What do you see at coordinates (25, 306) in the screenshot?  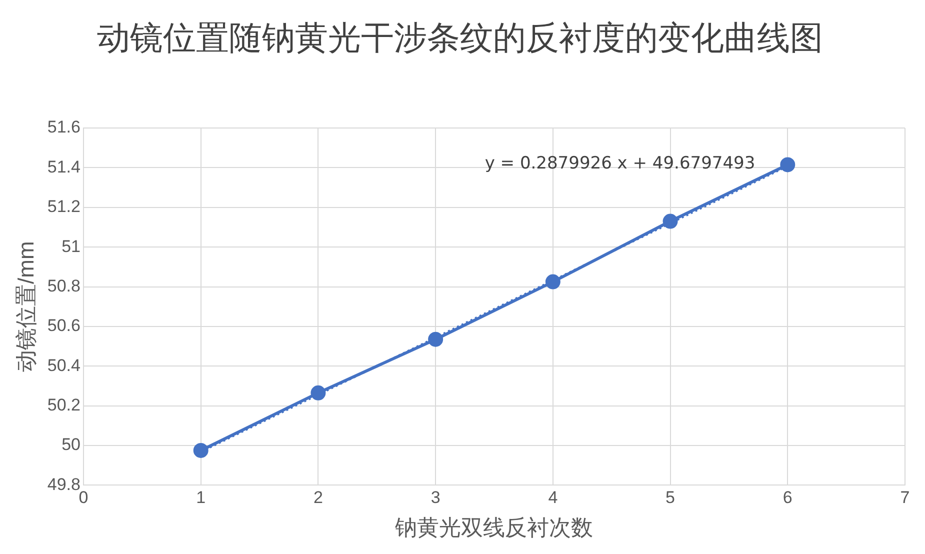 I see `y-axis-title: 动镜位置/mm` at bounding box center [25, 306].